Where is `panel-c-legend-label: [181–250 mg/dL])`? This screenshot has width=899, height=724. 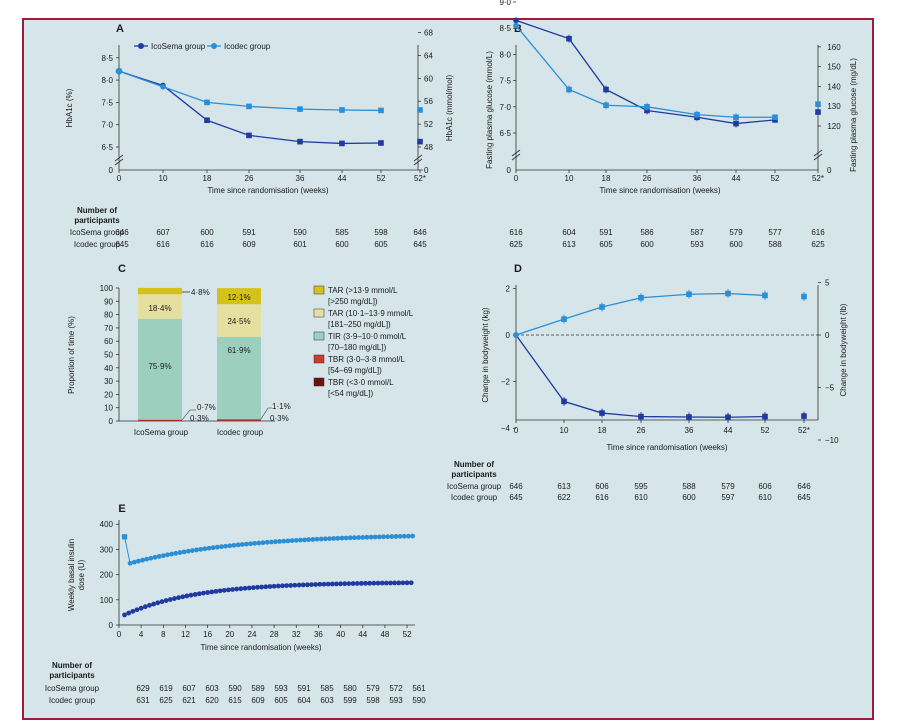 panel-c-legend-label: [181–250 mg/dL]) is located at coordinates (359, 324).